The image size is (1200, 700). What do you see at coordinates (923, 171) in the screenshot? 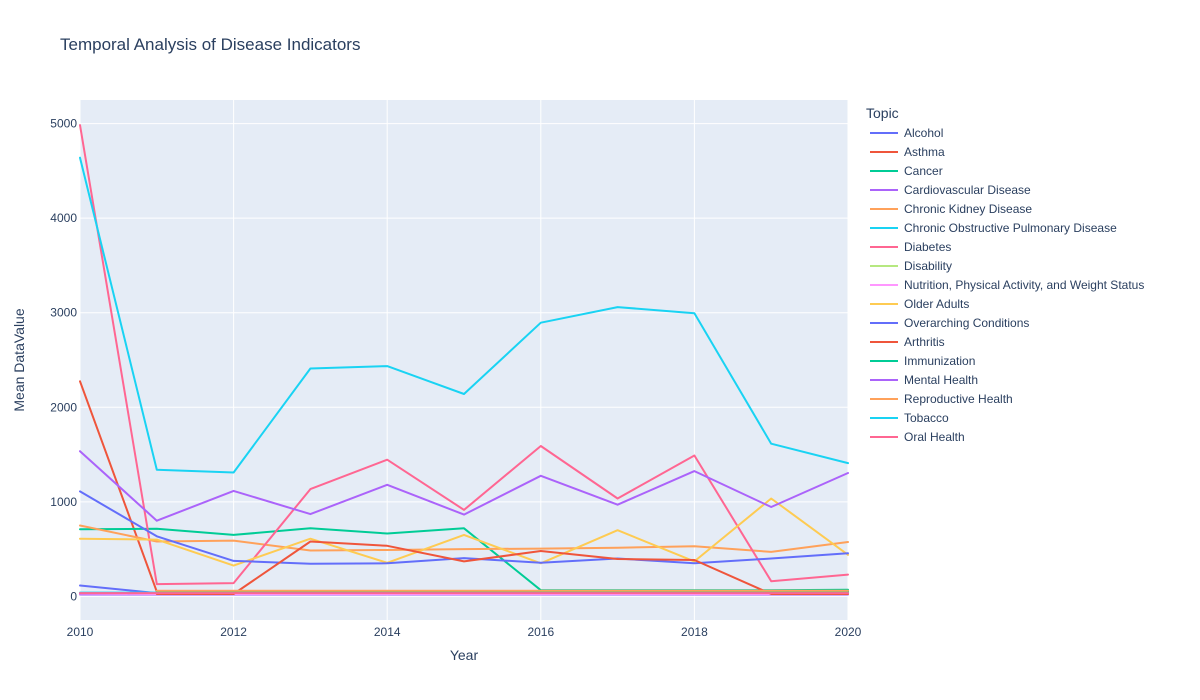
I see `legend-label: Cancer` at bounding box center [923, 171].